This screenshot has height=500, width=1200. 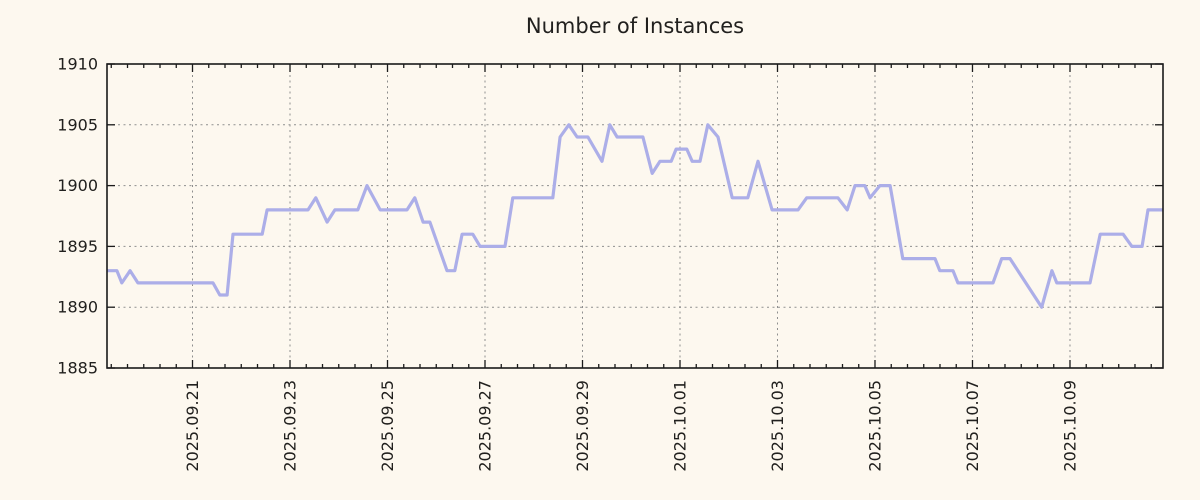 What do you see at coordinates (387, 426) in the screenshot?
I see `x-tick-label: 2025.09.25` at bounding box center [387, 426].